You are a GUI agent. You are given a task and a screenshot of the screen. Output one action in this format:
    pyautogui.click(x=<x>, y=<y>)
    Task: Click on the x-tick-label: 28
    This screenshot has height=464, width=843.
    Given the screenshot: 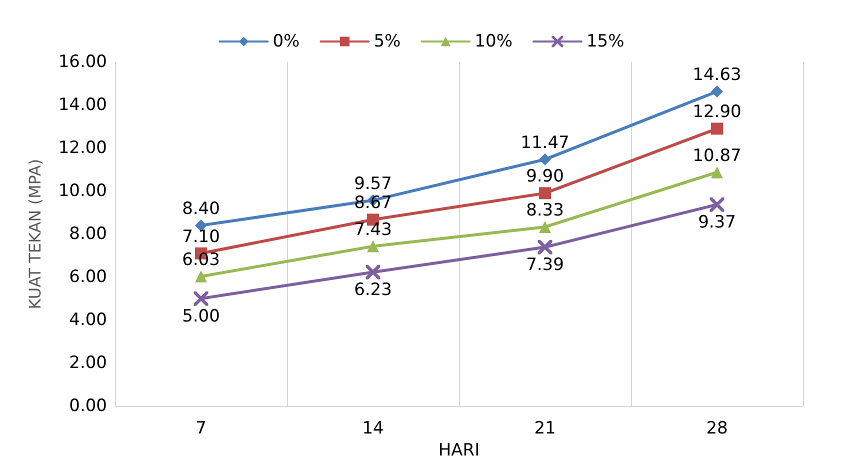 What is the action you would take?
    pyautogui.click(x=717, y=428)
    